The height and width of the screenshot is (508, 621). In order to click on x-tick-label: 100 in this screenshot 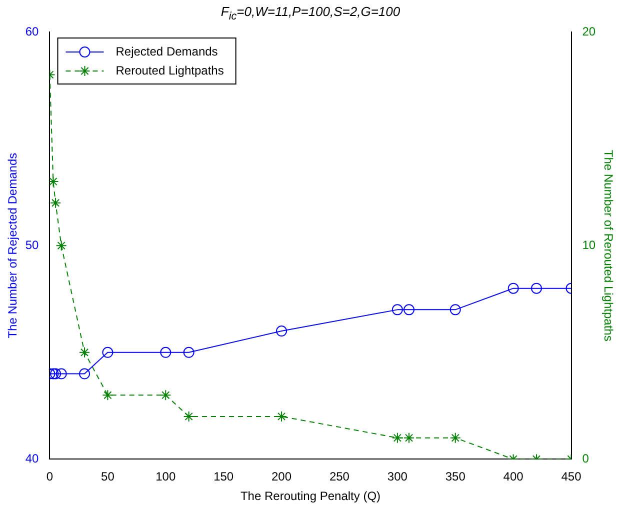, I will do `click(166, 477)`.